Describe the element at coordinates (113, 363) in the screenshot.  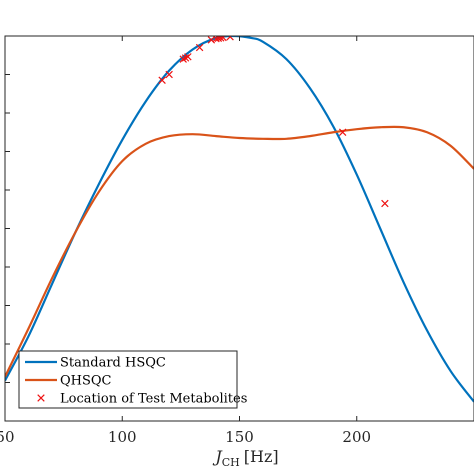
I see `legend-entry-label: Standard HSQC` at that location.